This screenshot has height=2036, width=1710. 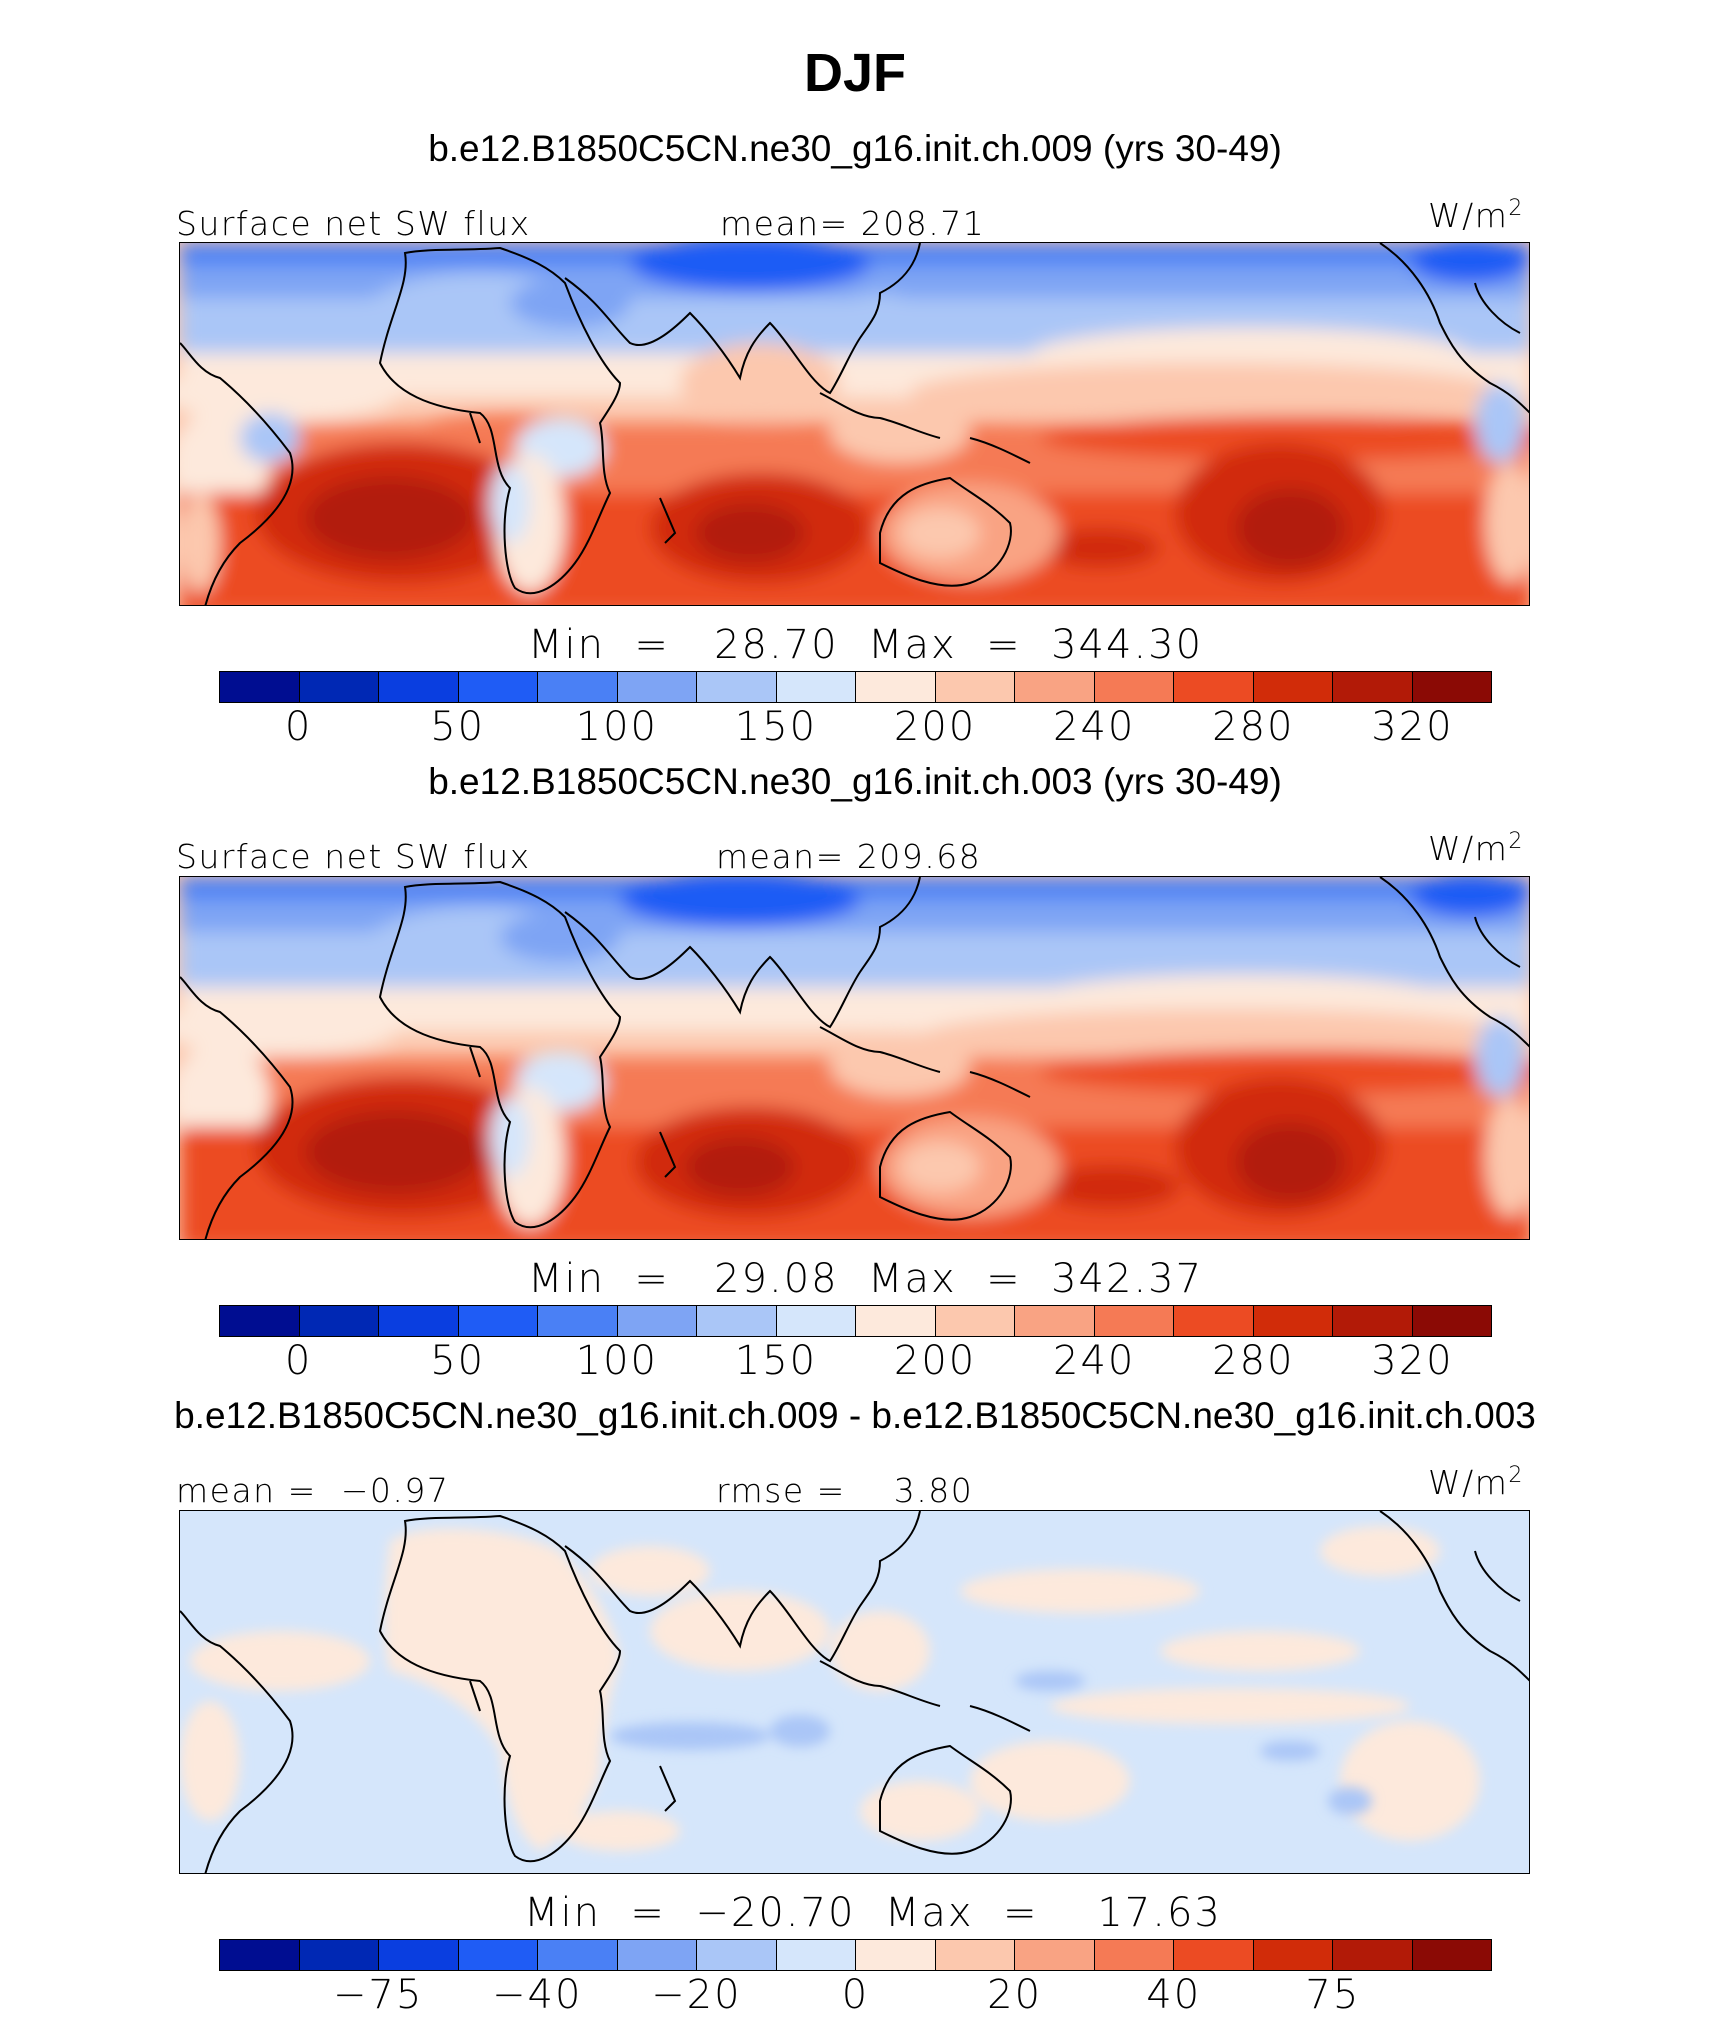 What do you see at coordinates (1127, 1279) in the screenshot?
I see `panel2-max-value: 342.37` at bounding box center [1127, 1279].